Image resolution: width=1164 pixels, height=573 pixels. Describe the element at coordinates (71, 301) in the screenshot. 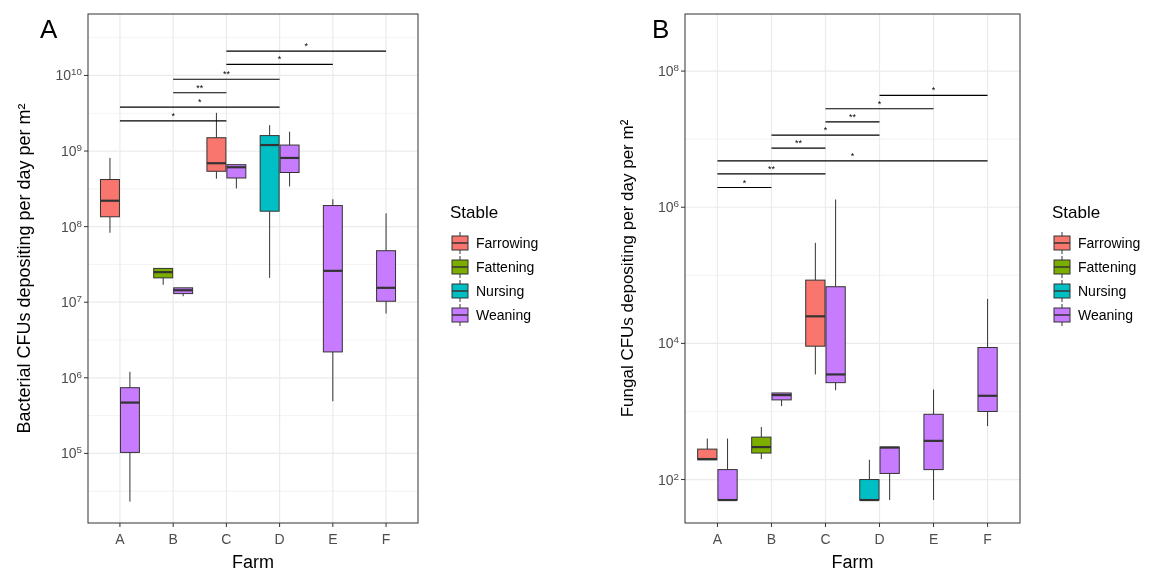

I see `y-tick-label: 10$^{7}$` at that location.